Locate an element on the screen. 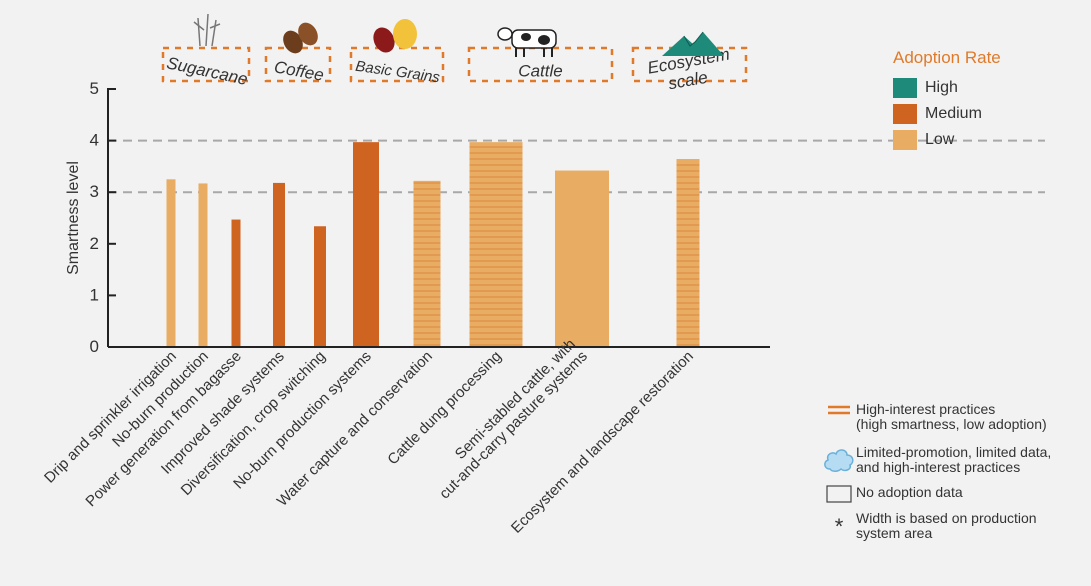 The height and width of the screenshot is (586, 1091). legend-swatch-high is located at coordinates (905, 88).